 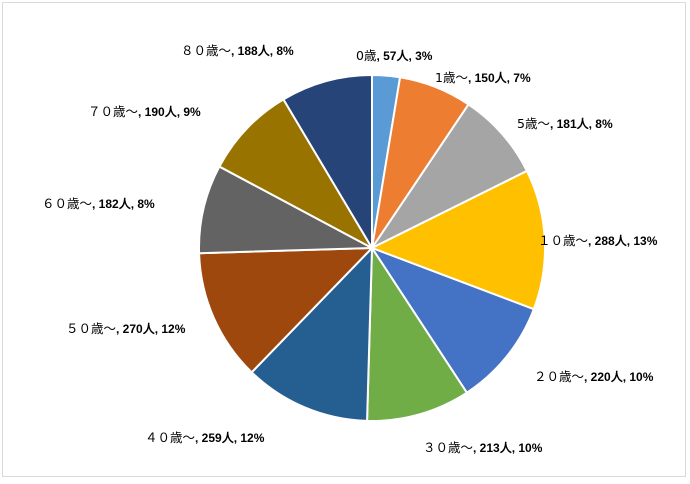 I want to click on data-label: ２０歳～, 220人, 10%, so click(x=594, y=376).